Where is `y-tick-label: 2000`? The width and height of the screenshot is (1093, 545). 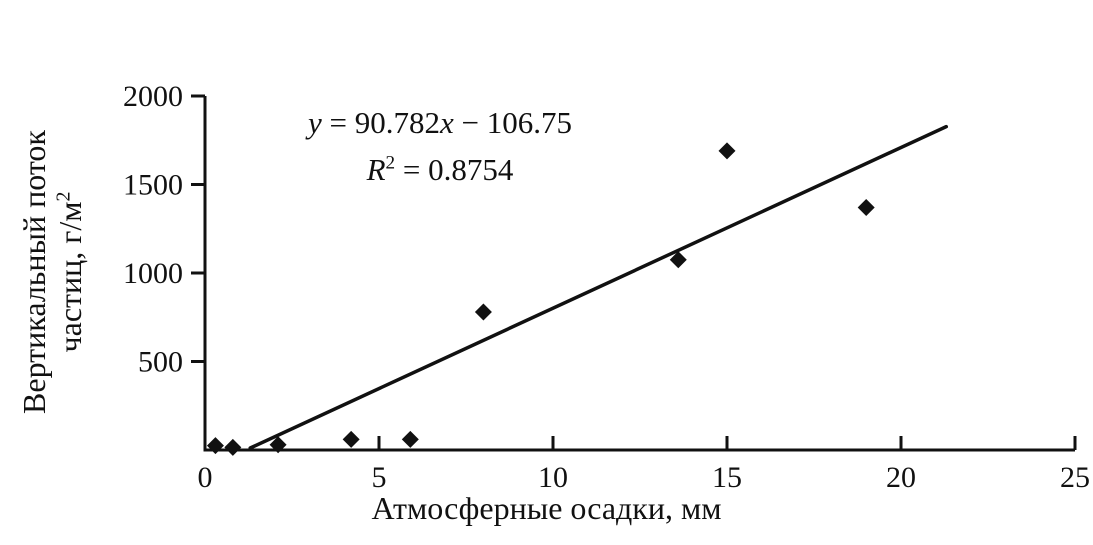
y-tick-label: 2000 is located at coordinates (153, 96).